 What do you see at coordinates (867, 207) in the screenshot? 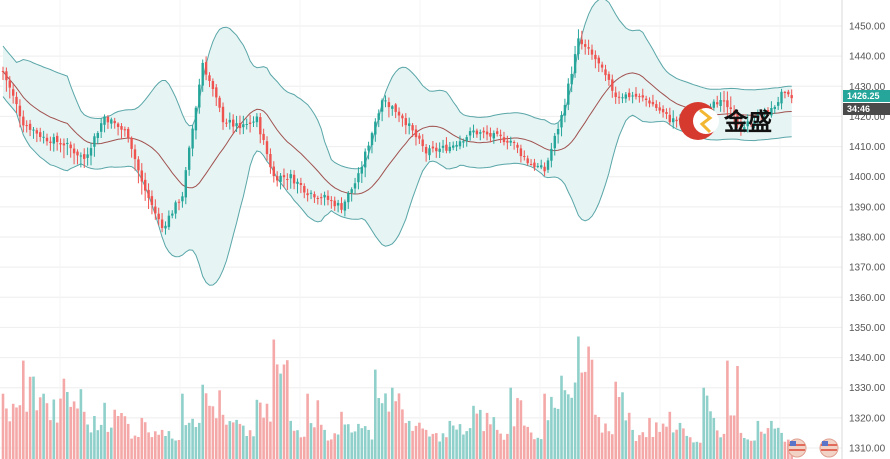
I see `y-tick-label: 1390.00` at bounding box center [867, 207].